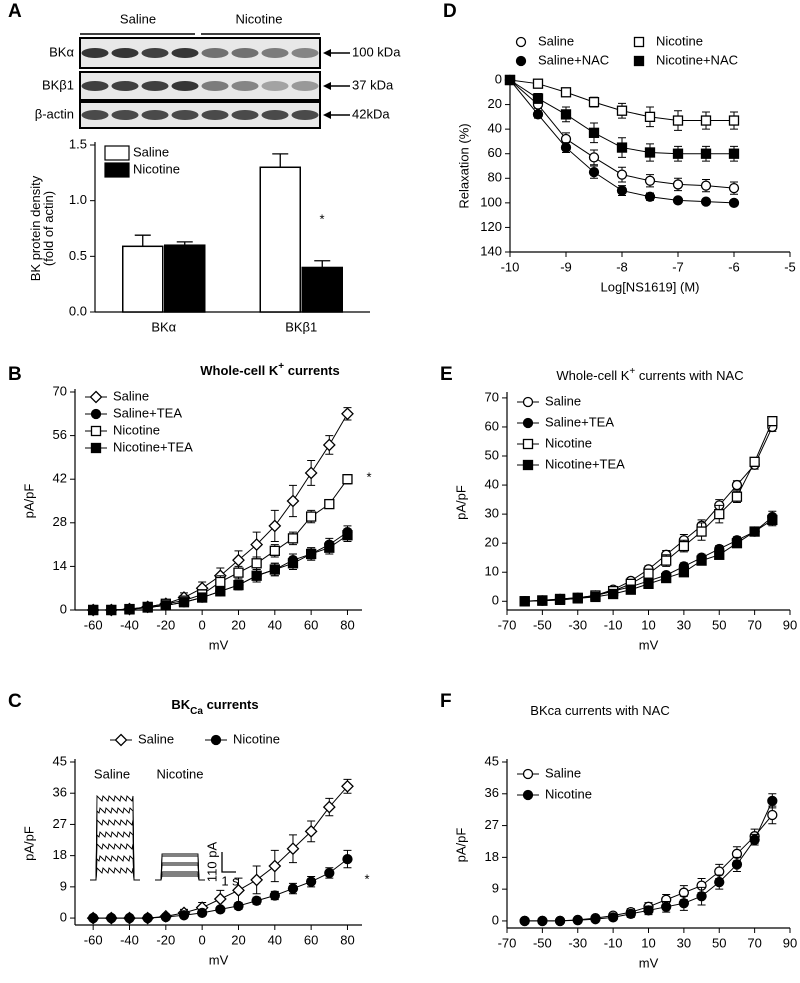 This screenshot has width=800, height=983. Describe the element at coordinates (632, 371) in the screenshot. I see `title-part: +` at that location.